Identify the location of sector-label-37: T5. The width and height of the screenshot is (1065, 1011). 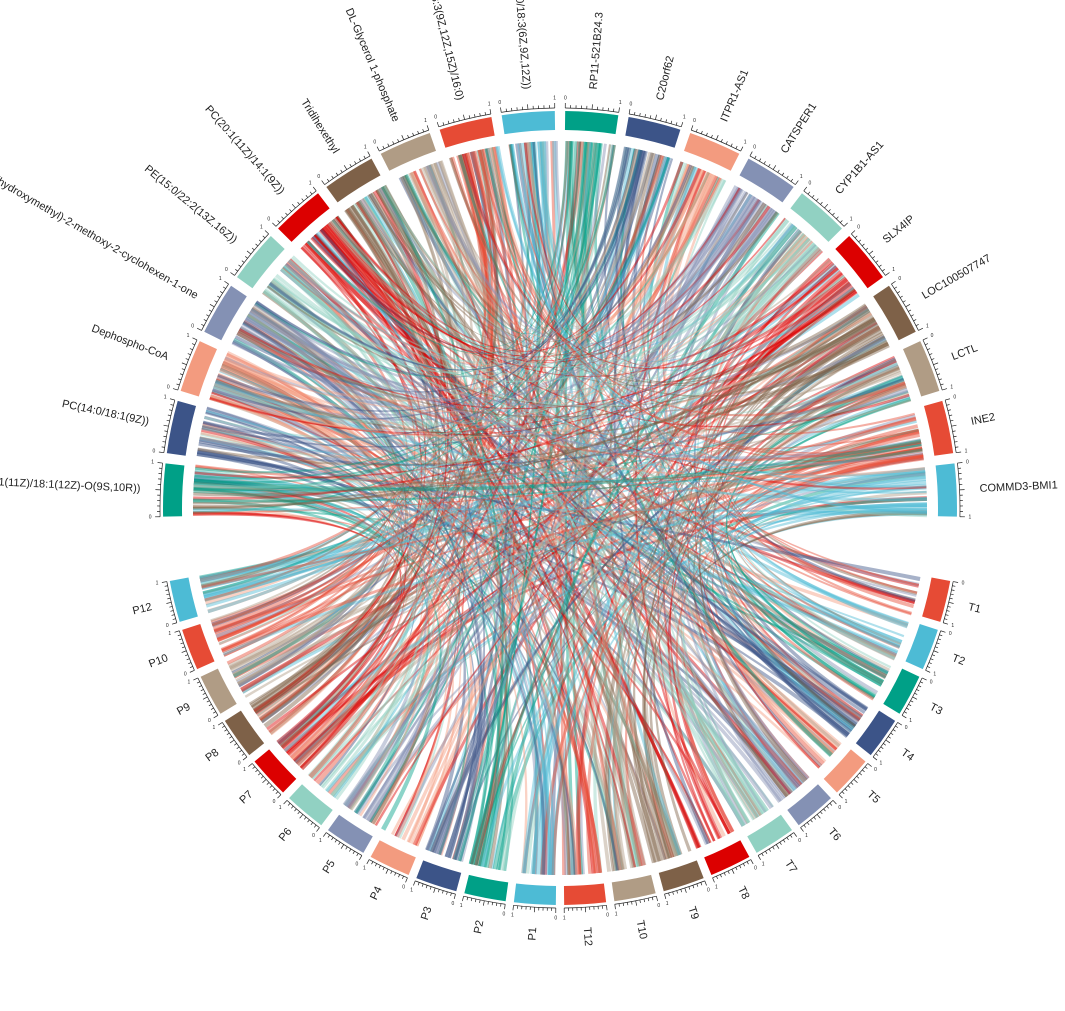
(874, 797).